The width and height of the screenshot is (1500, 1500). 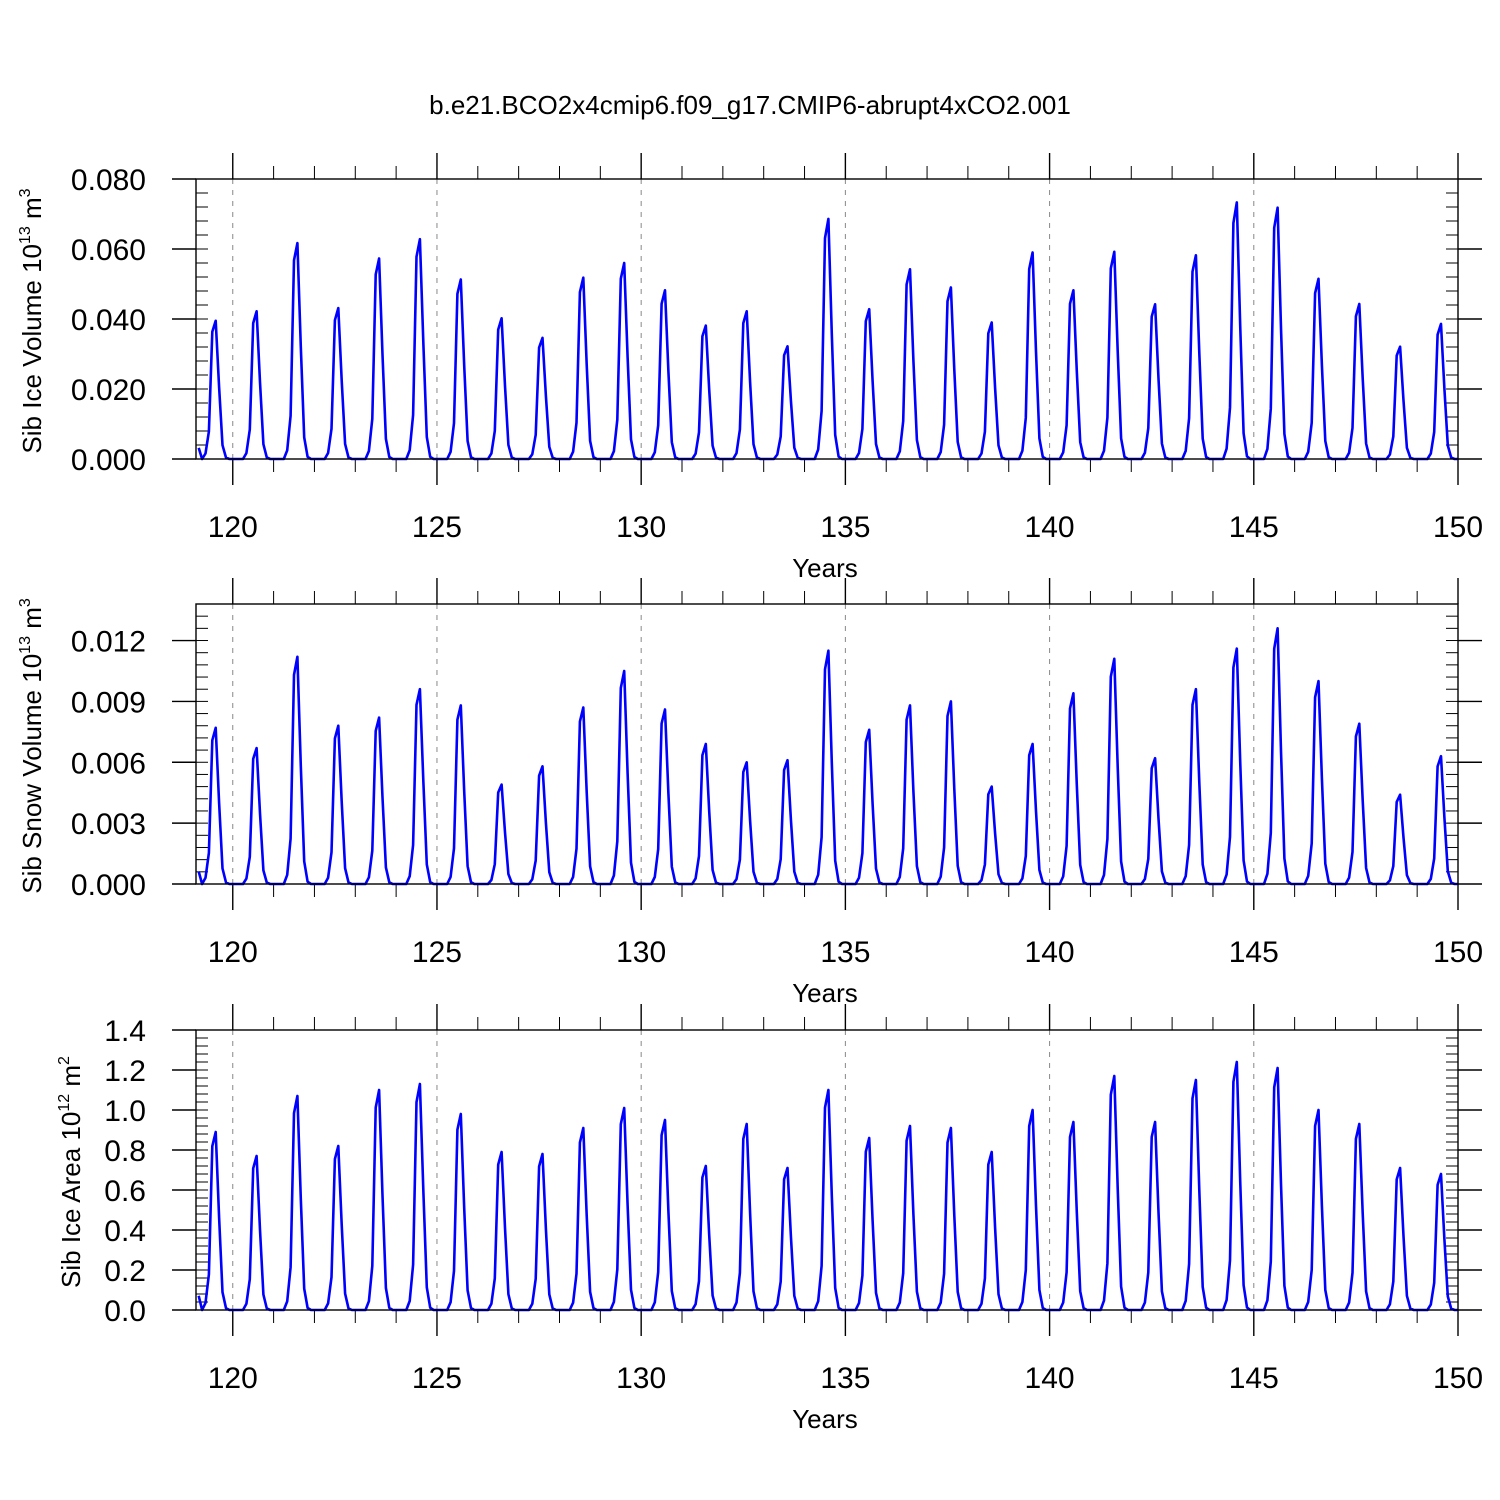 What do you see at coordinates (32, 349) in the screenshot?
I see `y-axis-label-part: Sib Ice Volume 10` at bounding box center [32, 349].